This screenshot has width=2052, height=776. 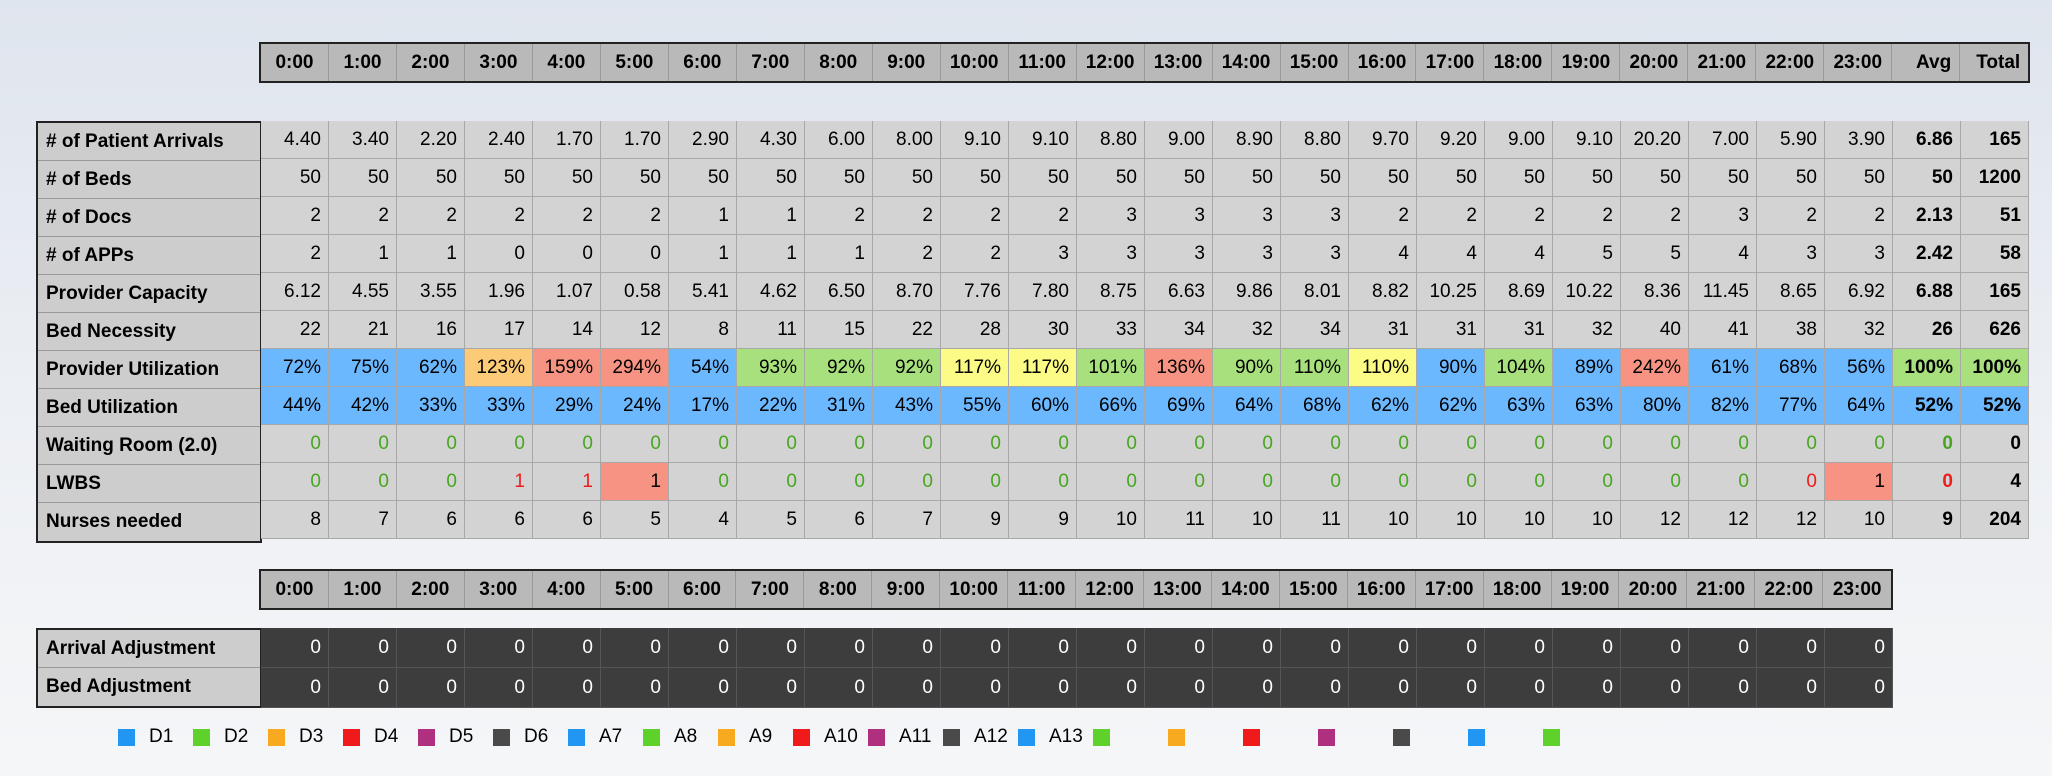 I want to click on hour-header-cell: 1:00, so click(x=362, y=62).